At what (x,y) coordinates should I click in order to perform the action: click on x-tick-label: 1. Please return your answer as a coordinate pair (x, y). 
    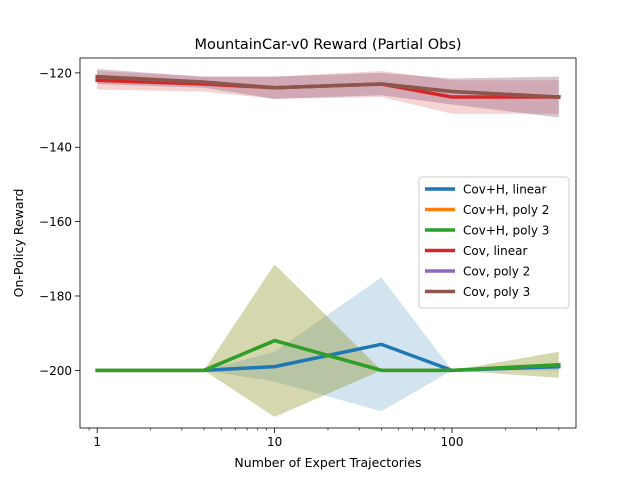
    Looking at the image, I should click on (97, 442).